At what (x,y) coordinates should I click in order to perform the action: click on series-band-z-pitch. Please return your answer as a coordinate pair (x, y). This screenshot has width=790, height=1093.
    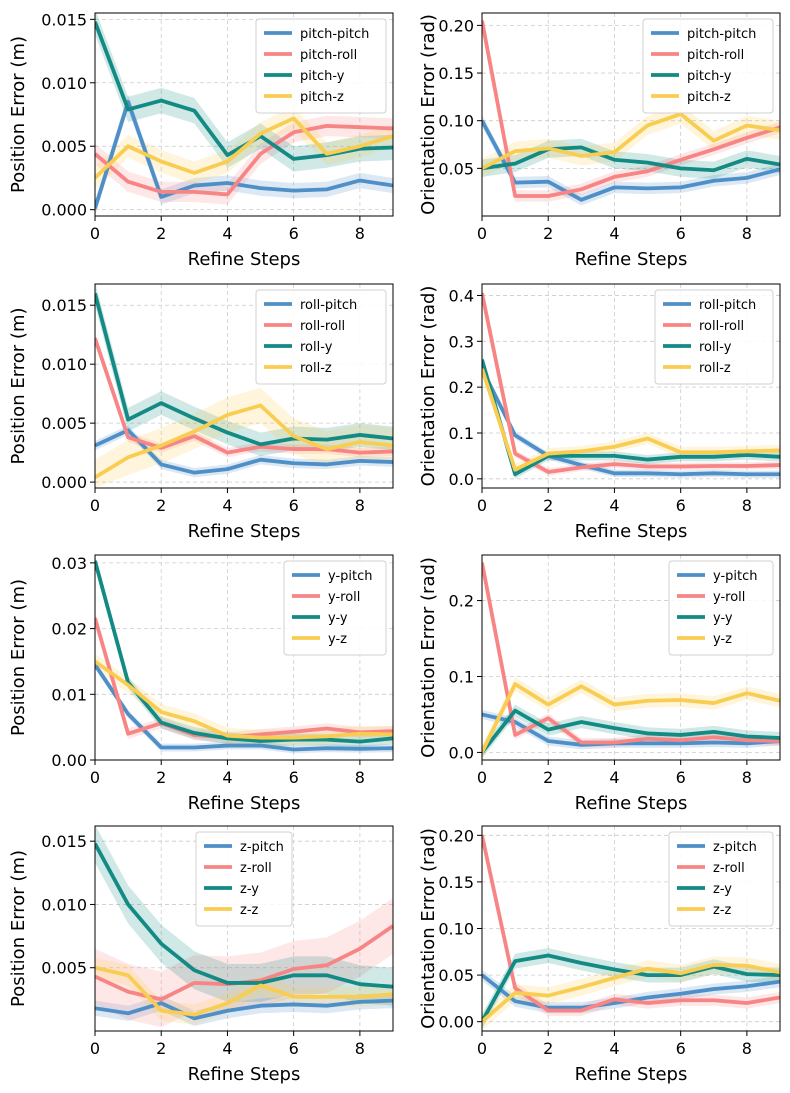
    Looking at the image, I should click on (631, 991).